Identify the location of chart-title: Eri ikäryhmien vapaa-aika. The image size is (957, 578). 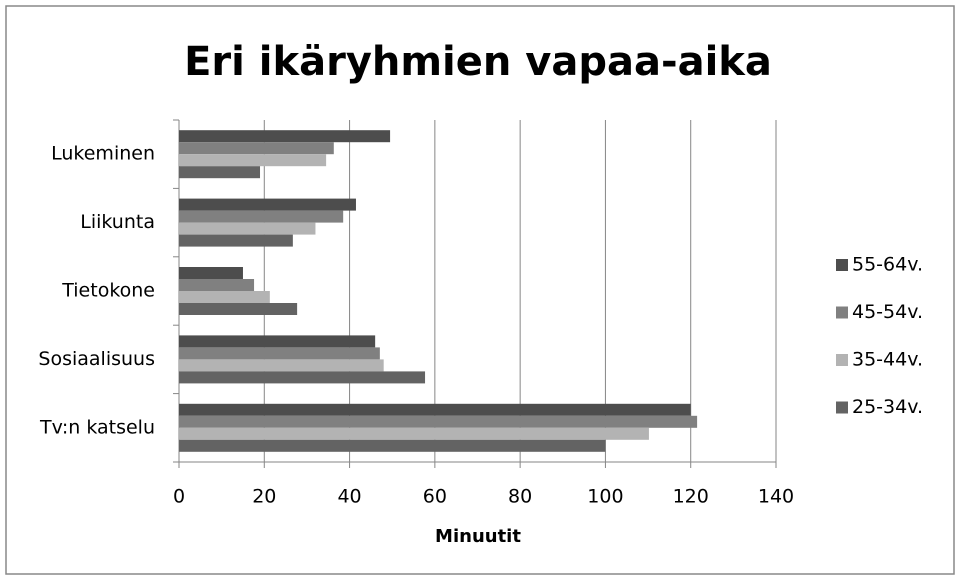
(478, 62).